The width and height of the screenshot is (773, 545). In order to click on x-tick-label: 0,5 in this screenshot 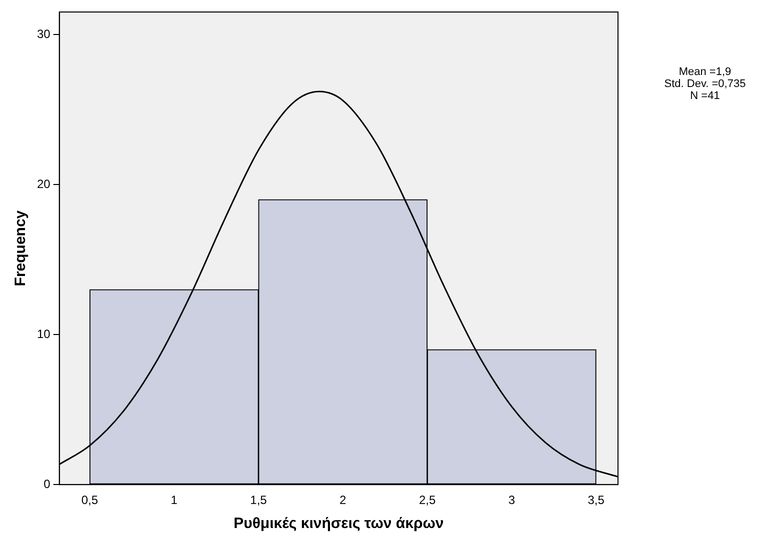, I will do `click(89, 500)`.